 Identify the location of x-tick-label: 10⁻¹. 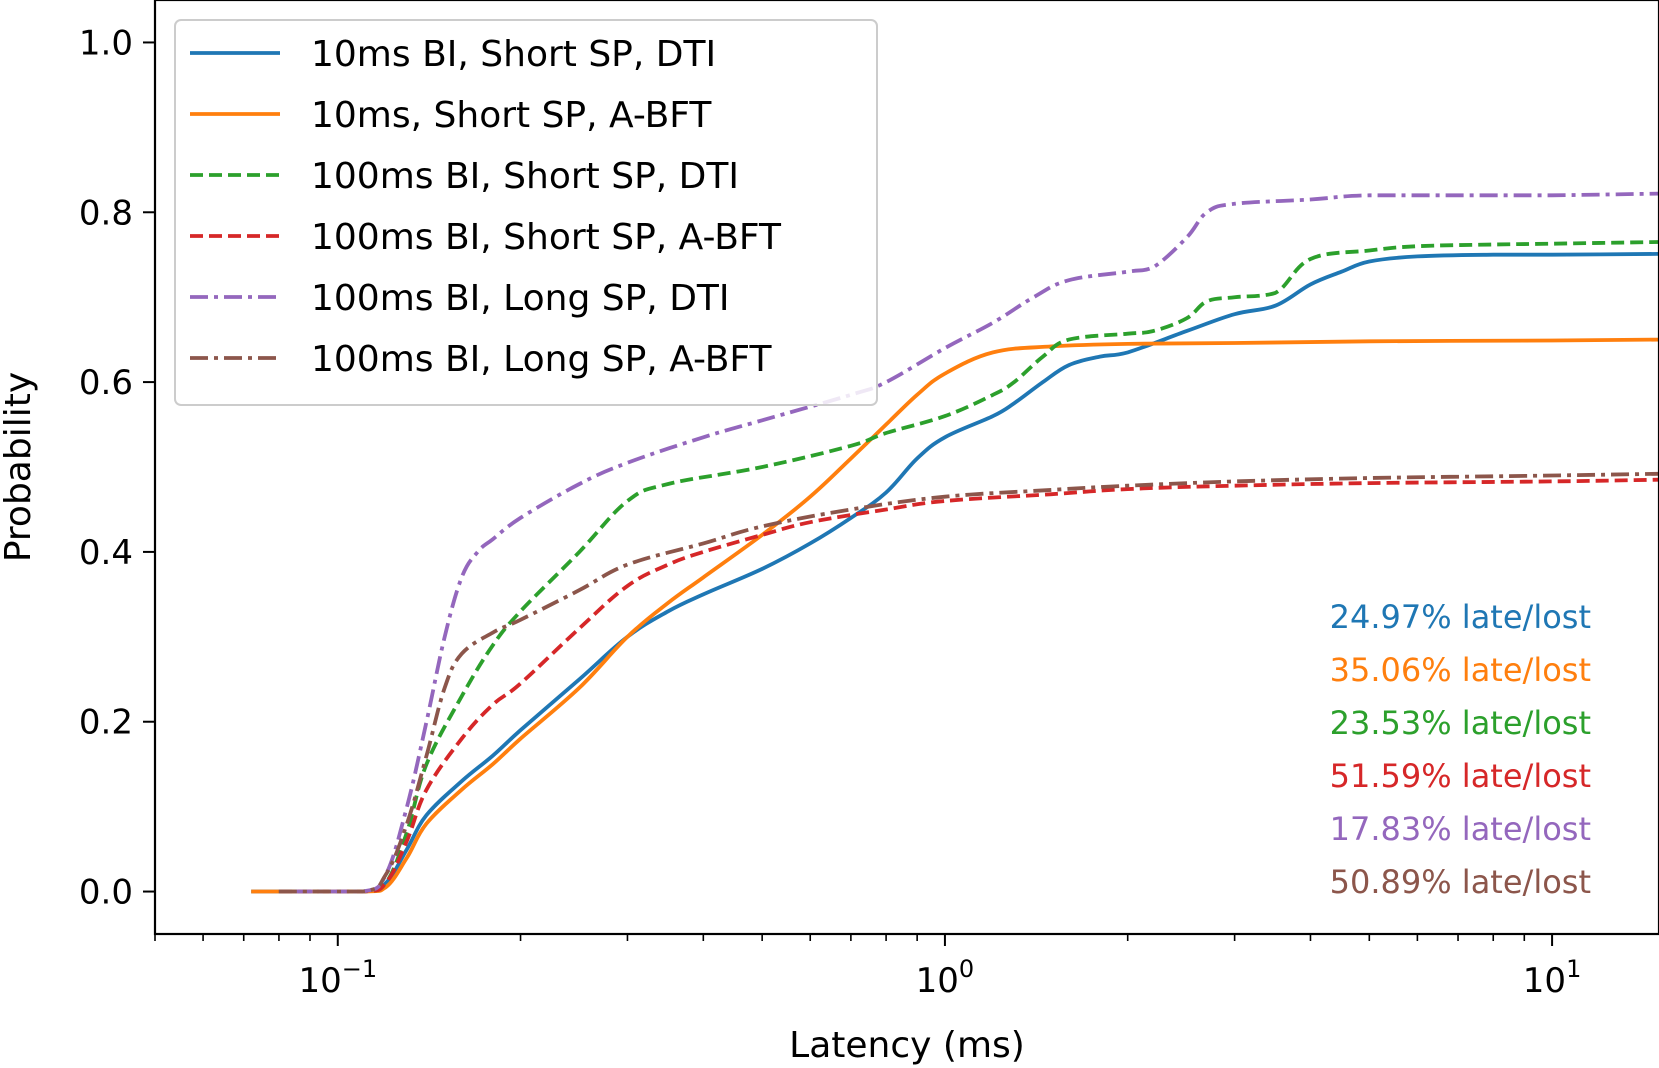
(337, 978).